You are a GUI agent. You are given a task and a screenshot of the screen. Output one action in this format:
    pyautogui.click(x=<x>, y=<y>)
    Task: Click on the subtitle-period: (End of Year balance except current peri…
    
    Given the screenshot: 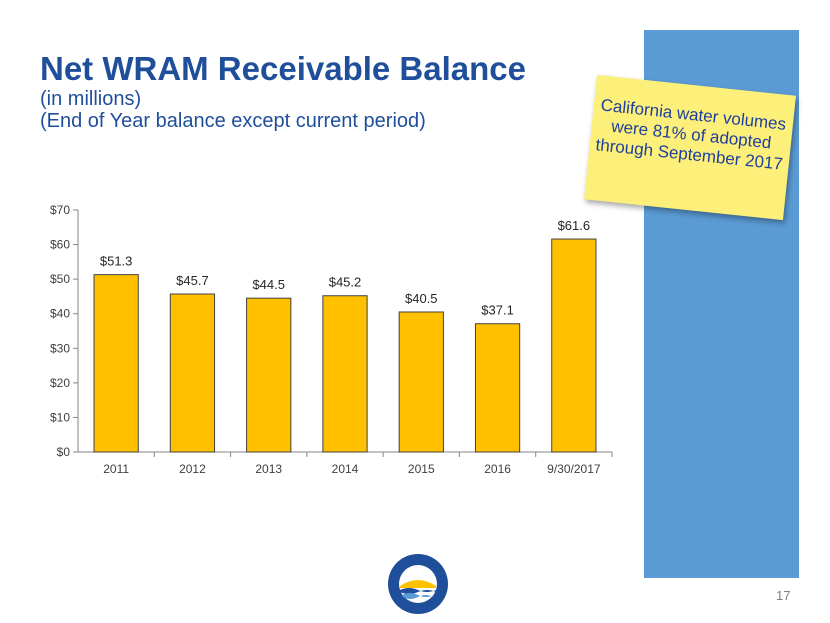 What is the action you would take?
    pyautogui.click(x=233, y=121)
    